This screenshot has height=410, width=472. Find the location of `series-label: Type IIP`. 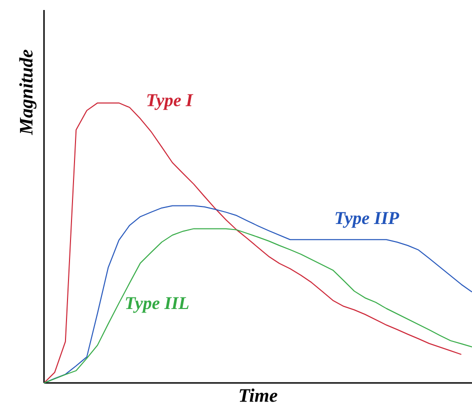

series-label: Type IIP is located at coordinates (368, 220).